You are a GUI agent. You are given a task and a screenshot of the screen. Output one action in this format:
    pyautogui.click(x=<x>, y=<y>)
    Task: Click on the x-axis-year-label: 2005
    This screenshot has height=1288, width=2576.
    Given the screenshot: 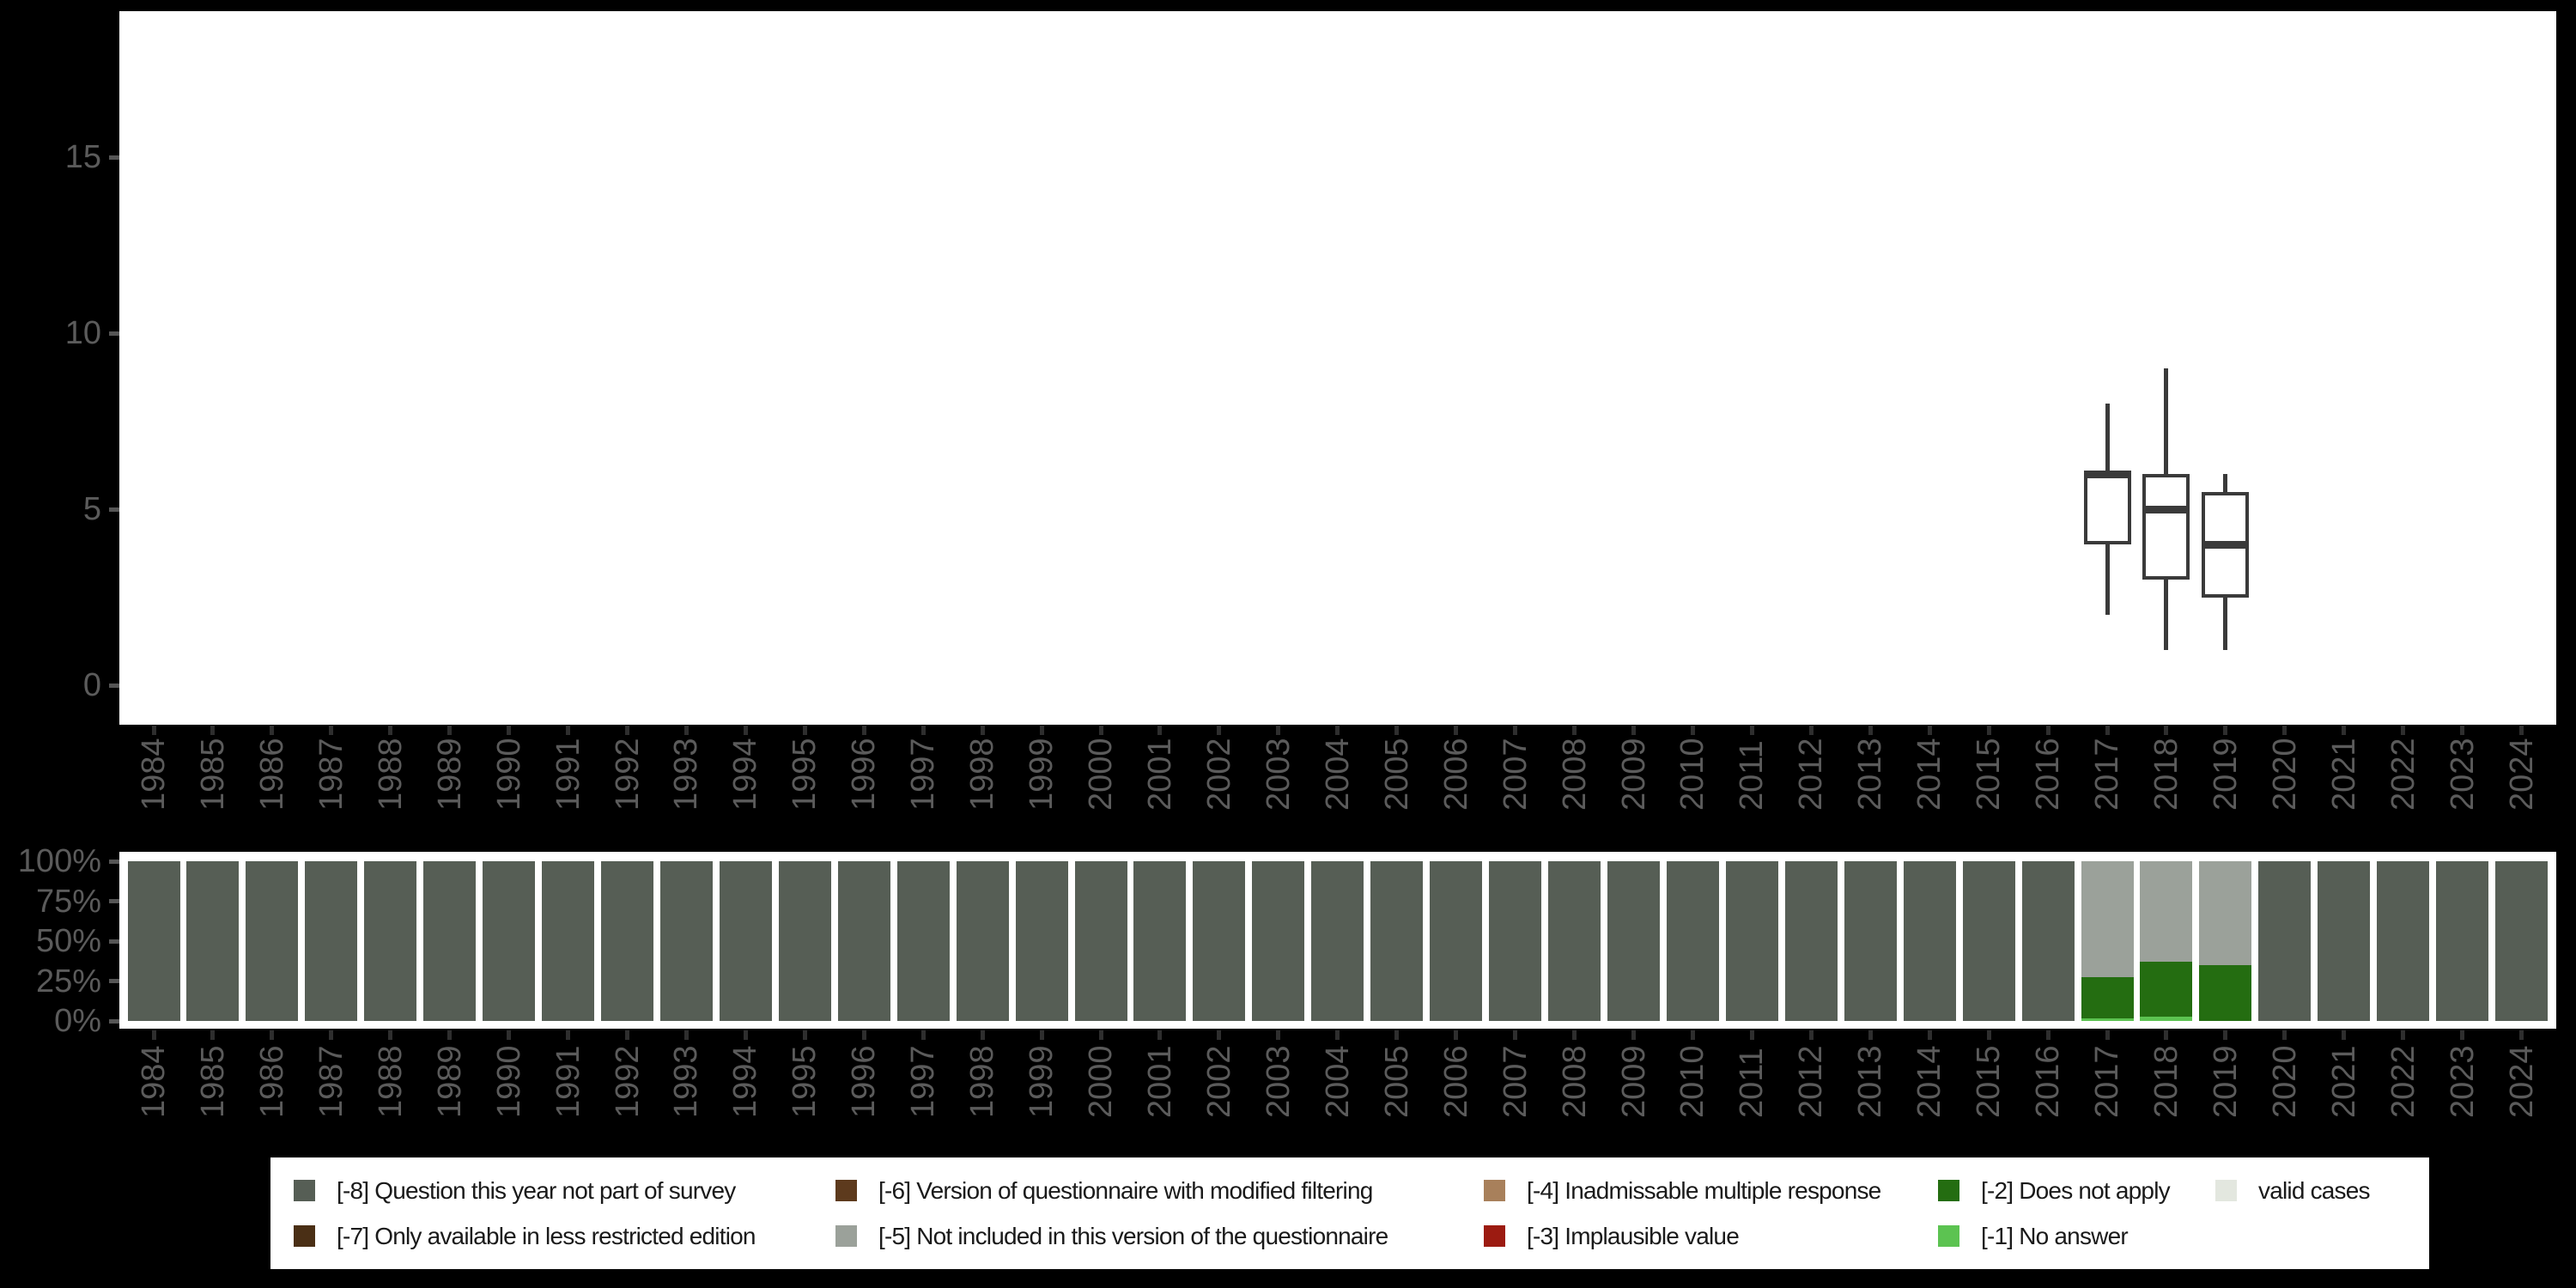 What is the action you would take?
    pyautogui.click(x=1396, y=1081)
    